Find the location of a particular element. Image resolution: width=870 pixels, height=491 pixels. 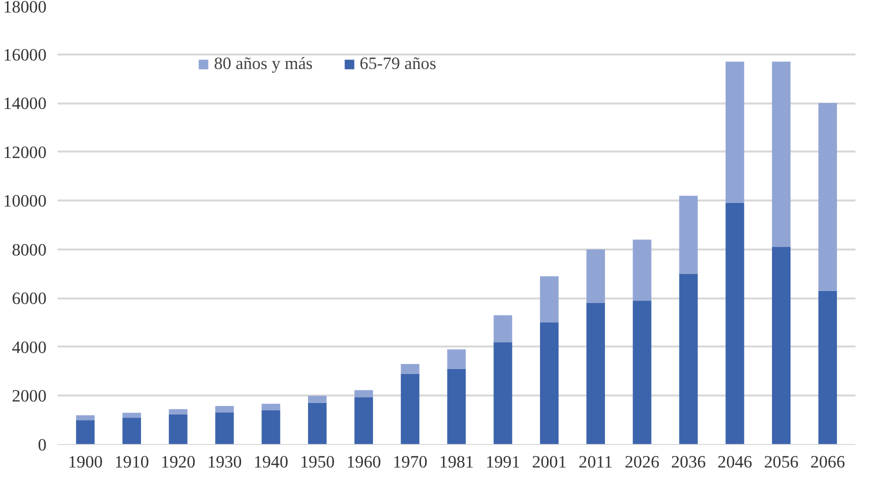

y-tick-label: 18000 is located at coordinates (25, 8).